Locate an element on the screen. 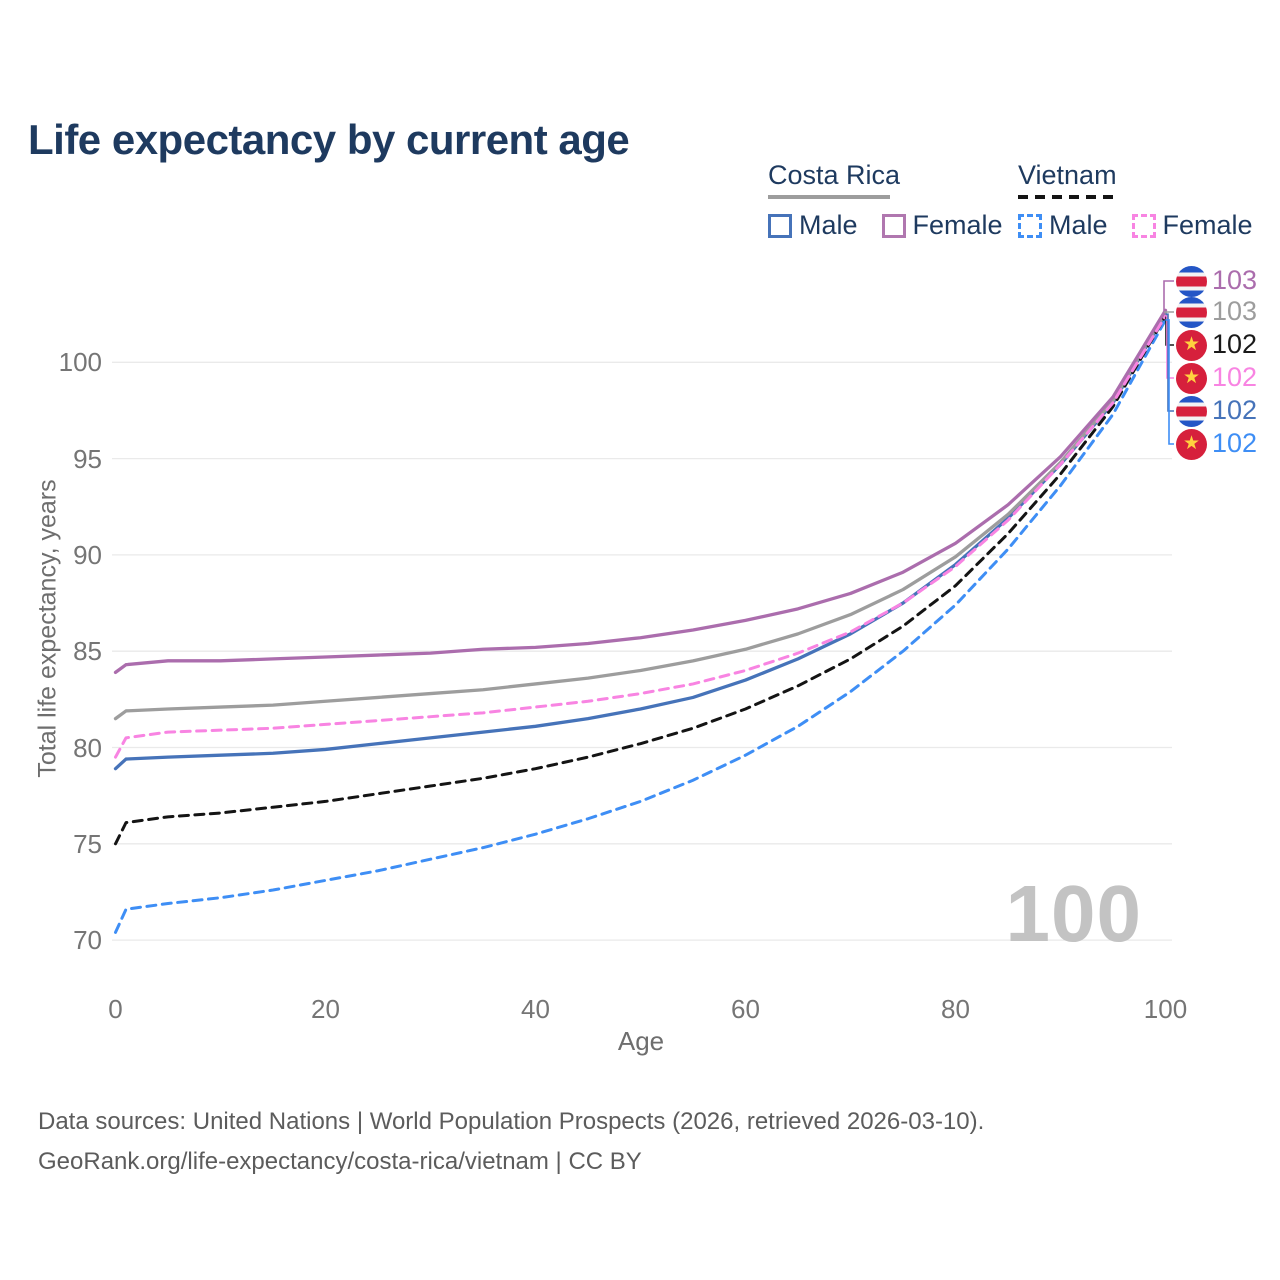  legend-group-title-costa-rica: Costa Rica is located at coordinates (834, 175).